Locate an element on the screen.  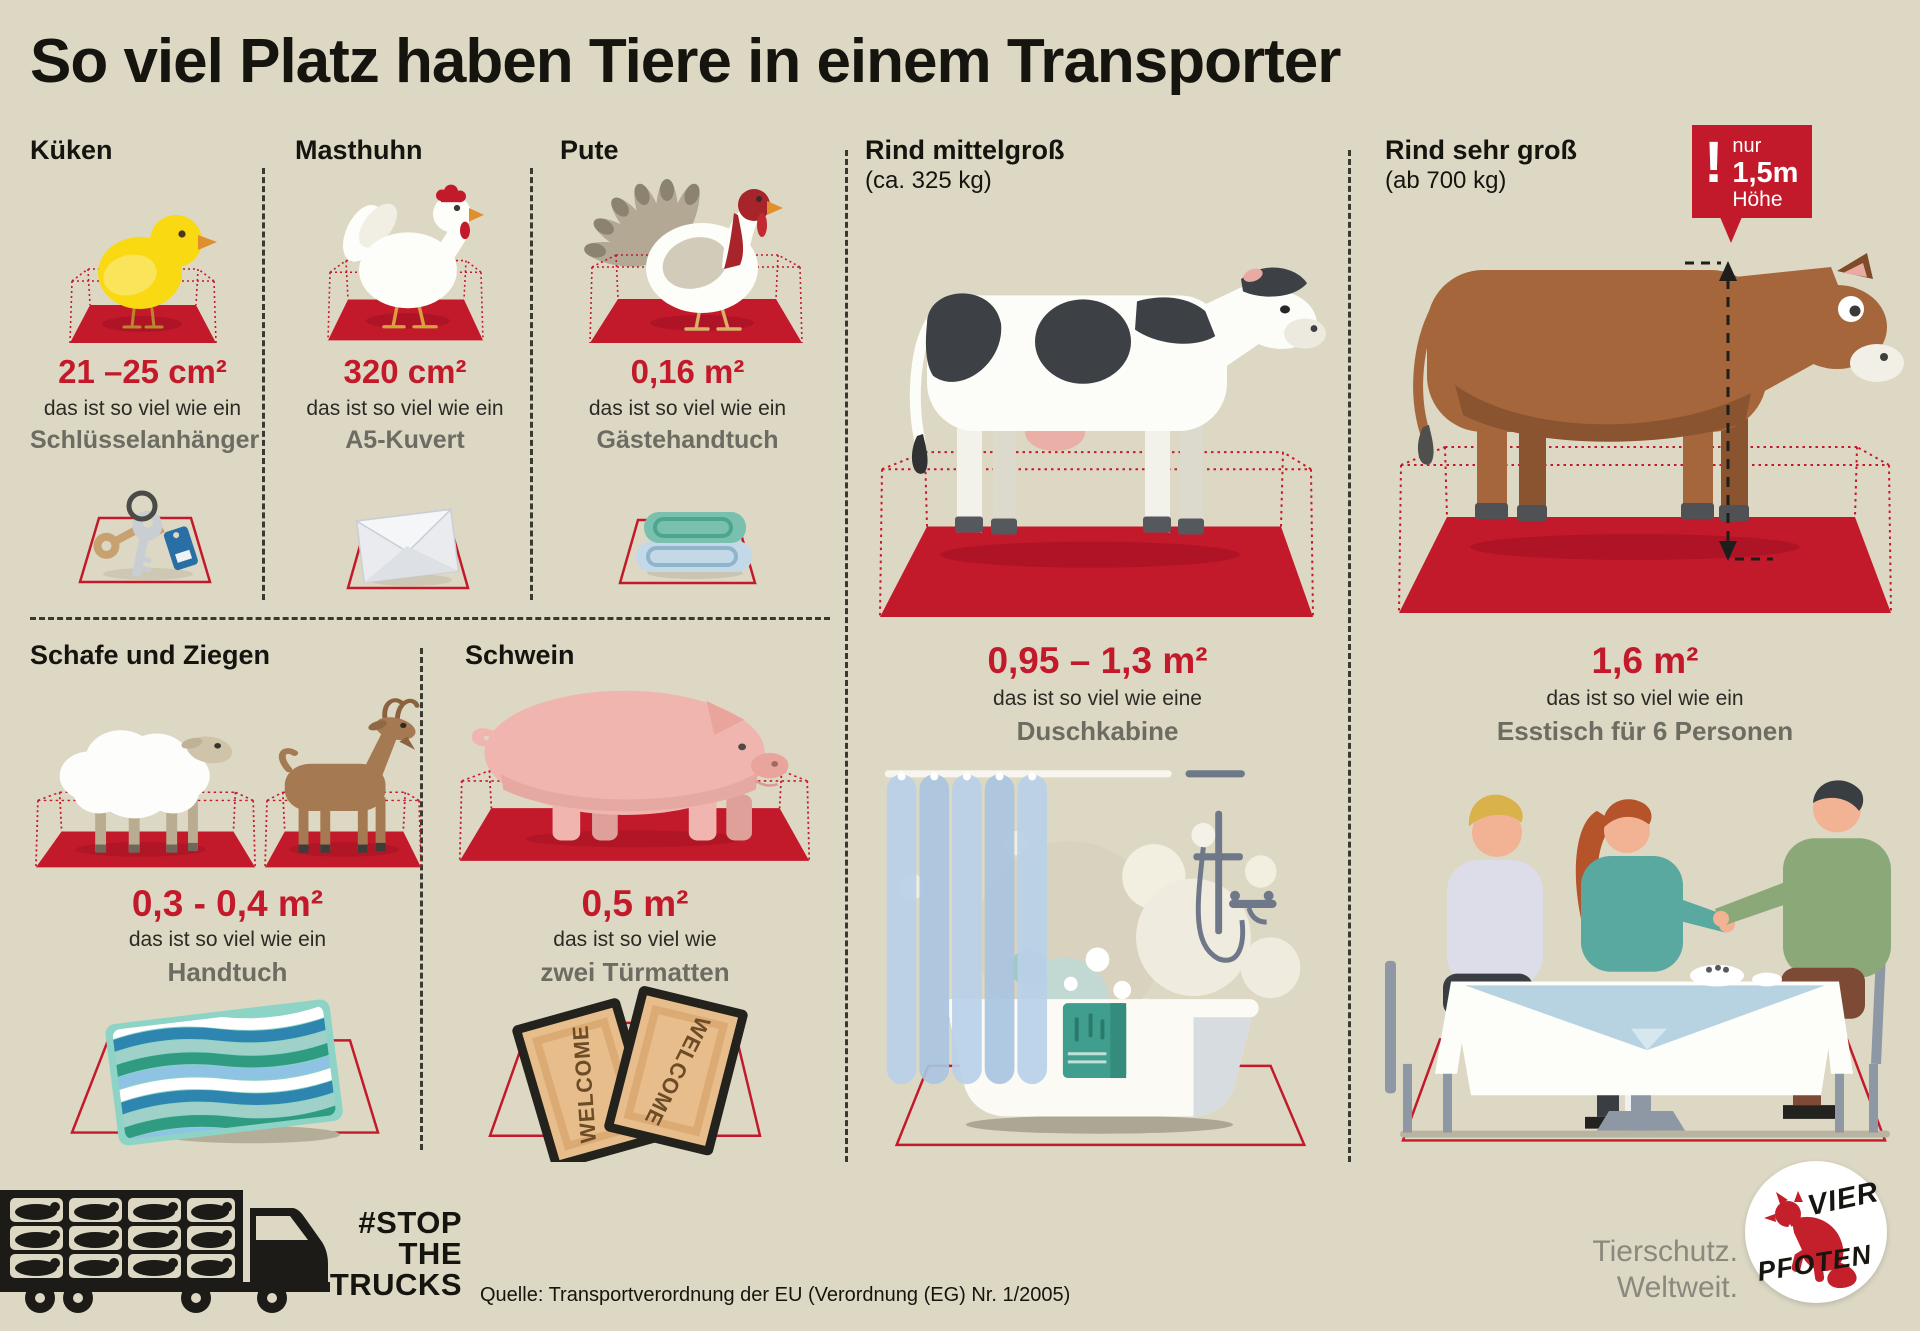
height-warning-badge: ! nur 1,5m Höhe is located at coordinates (1752, 184).